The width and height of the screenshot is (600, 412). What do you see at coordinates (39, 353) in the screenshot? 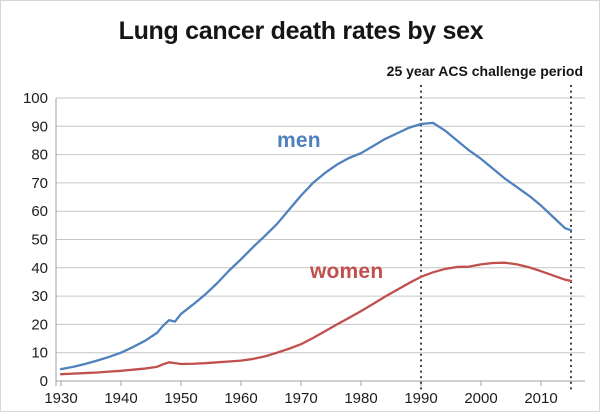
I see `y-axis-tick-label: 10` at bounding box center [39, 353].